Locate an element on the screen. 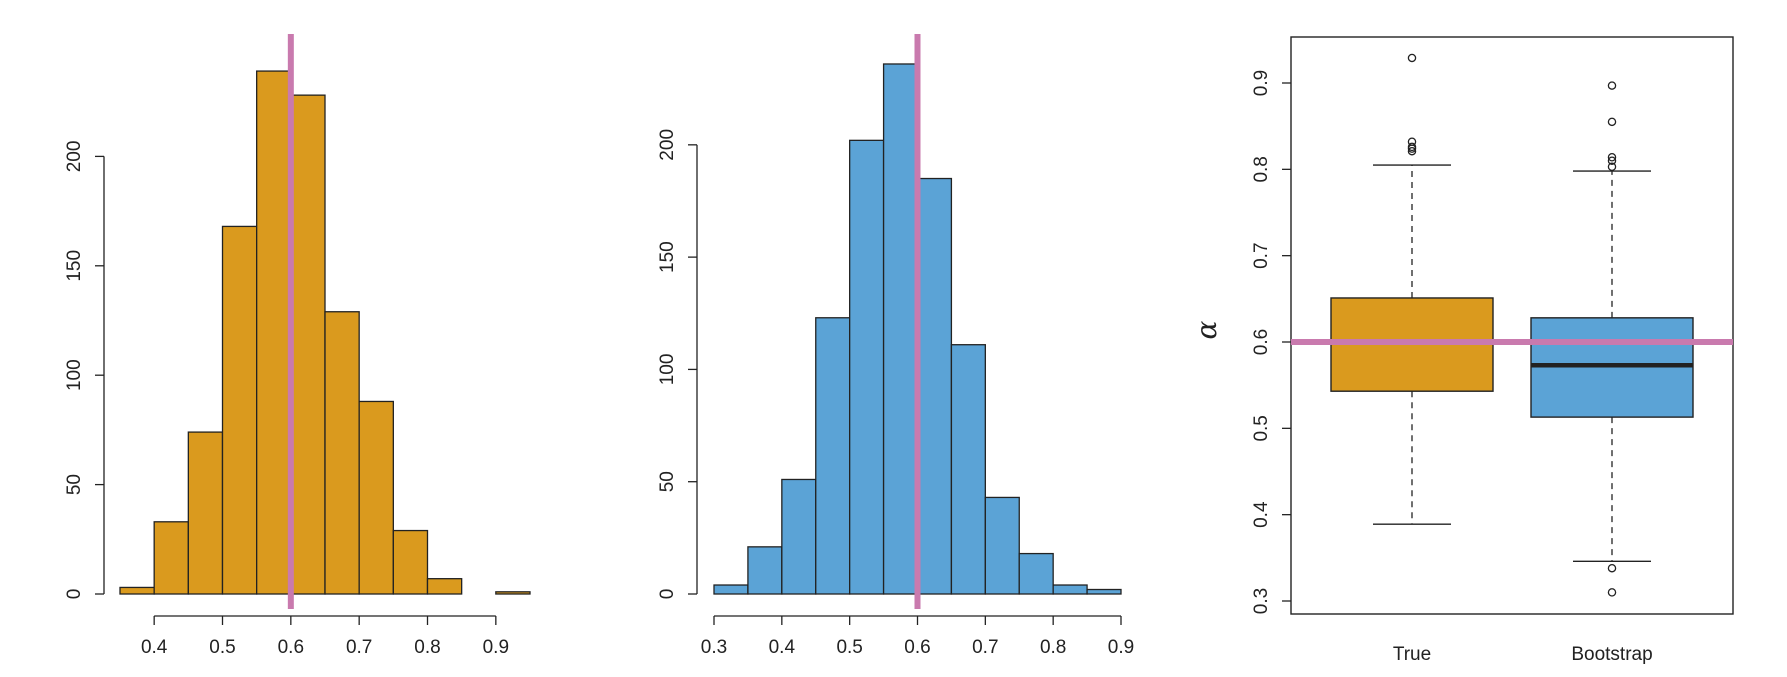 The height and width of the screenshot is (677, 1787). x-category-label: Bootstrap is located at coordinates (1611, 654).